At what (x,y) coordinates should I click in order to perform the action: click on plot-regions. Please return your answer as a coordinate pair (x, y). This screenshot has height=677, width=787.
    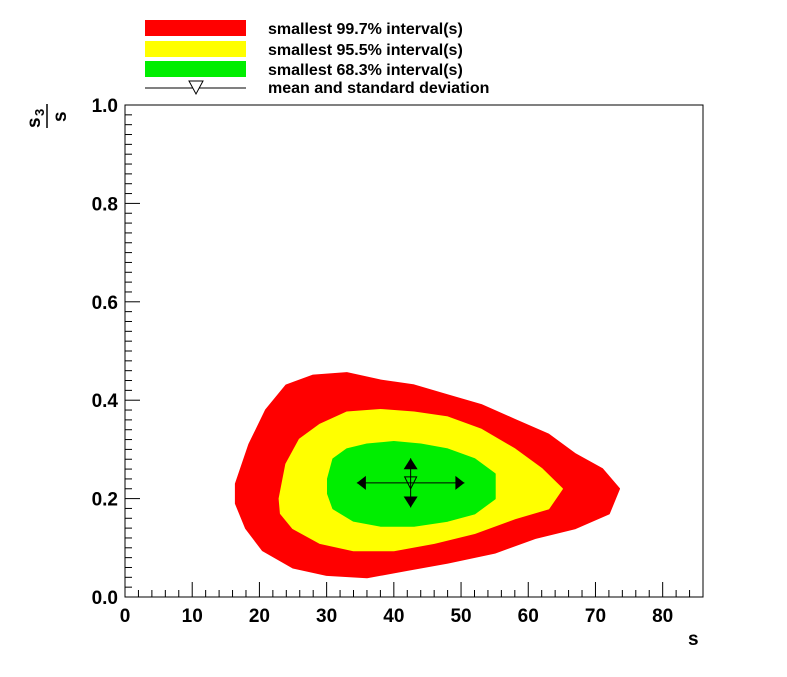
    Looking at the image, I should click on (427, 475).